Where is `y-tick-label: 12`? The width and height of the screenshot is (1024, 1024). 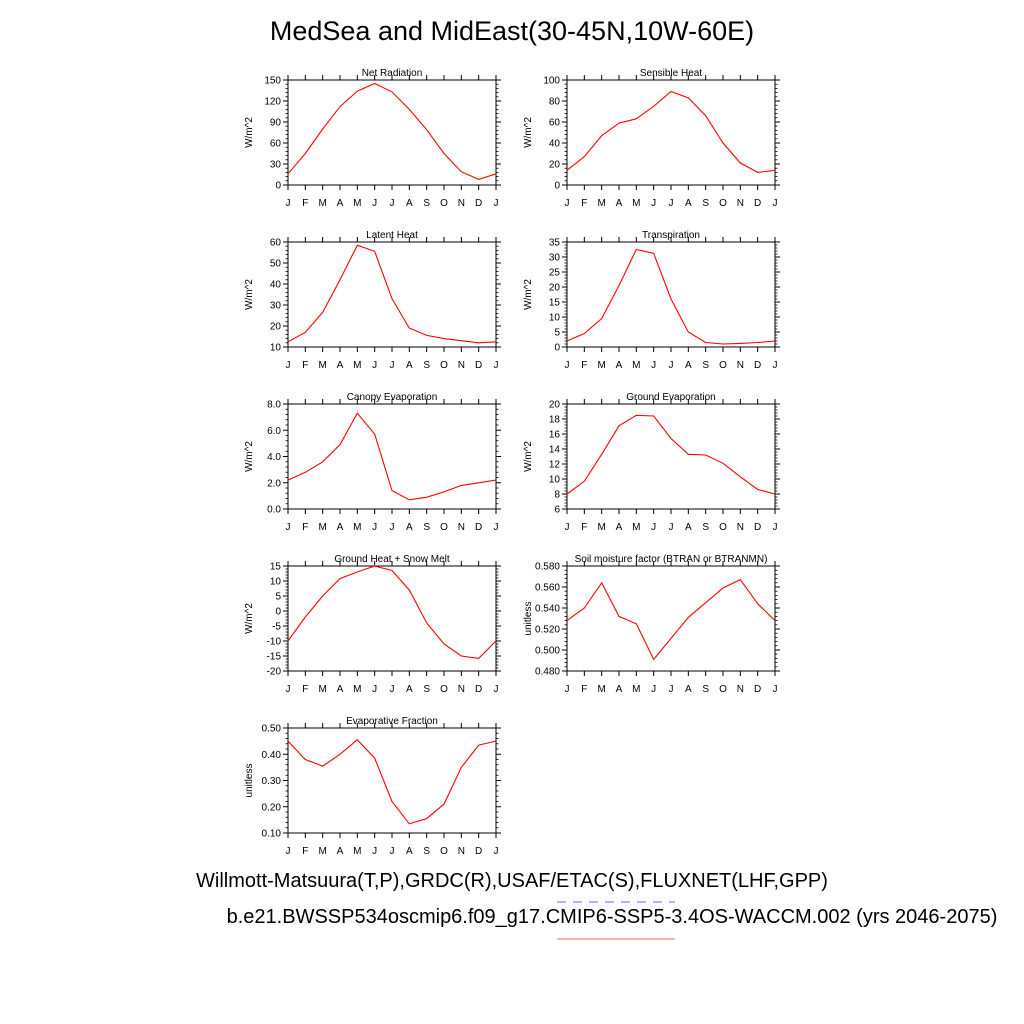 y-tick-label: 12 is located at coordinates (555, 465).